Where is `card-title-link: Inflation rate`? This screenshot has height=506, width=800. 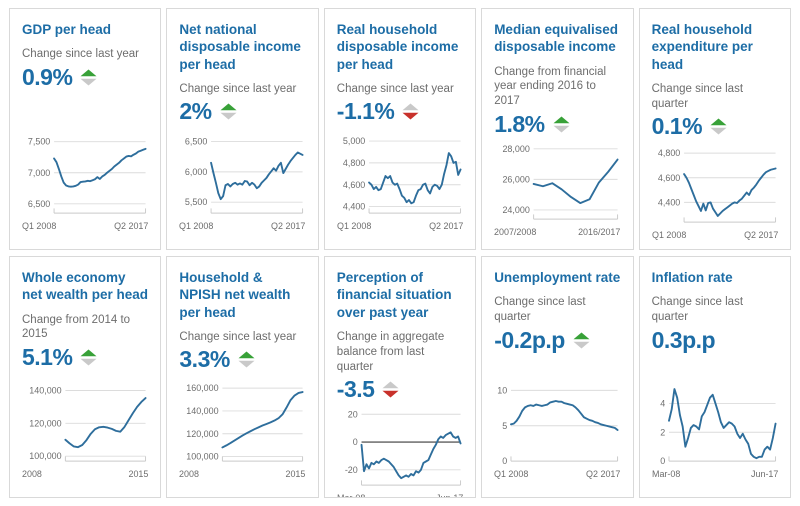
card-title-link: Inflation rate is located at coordinates (692, 277).